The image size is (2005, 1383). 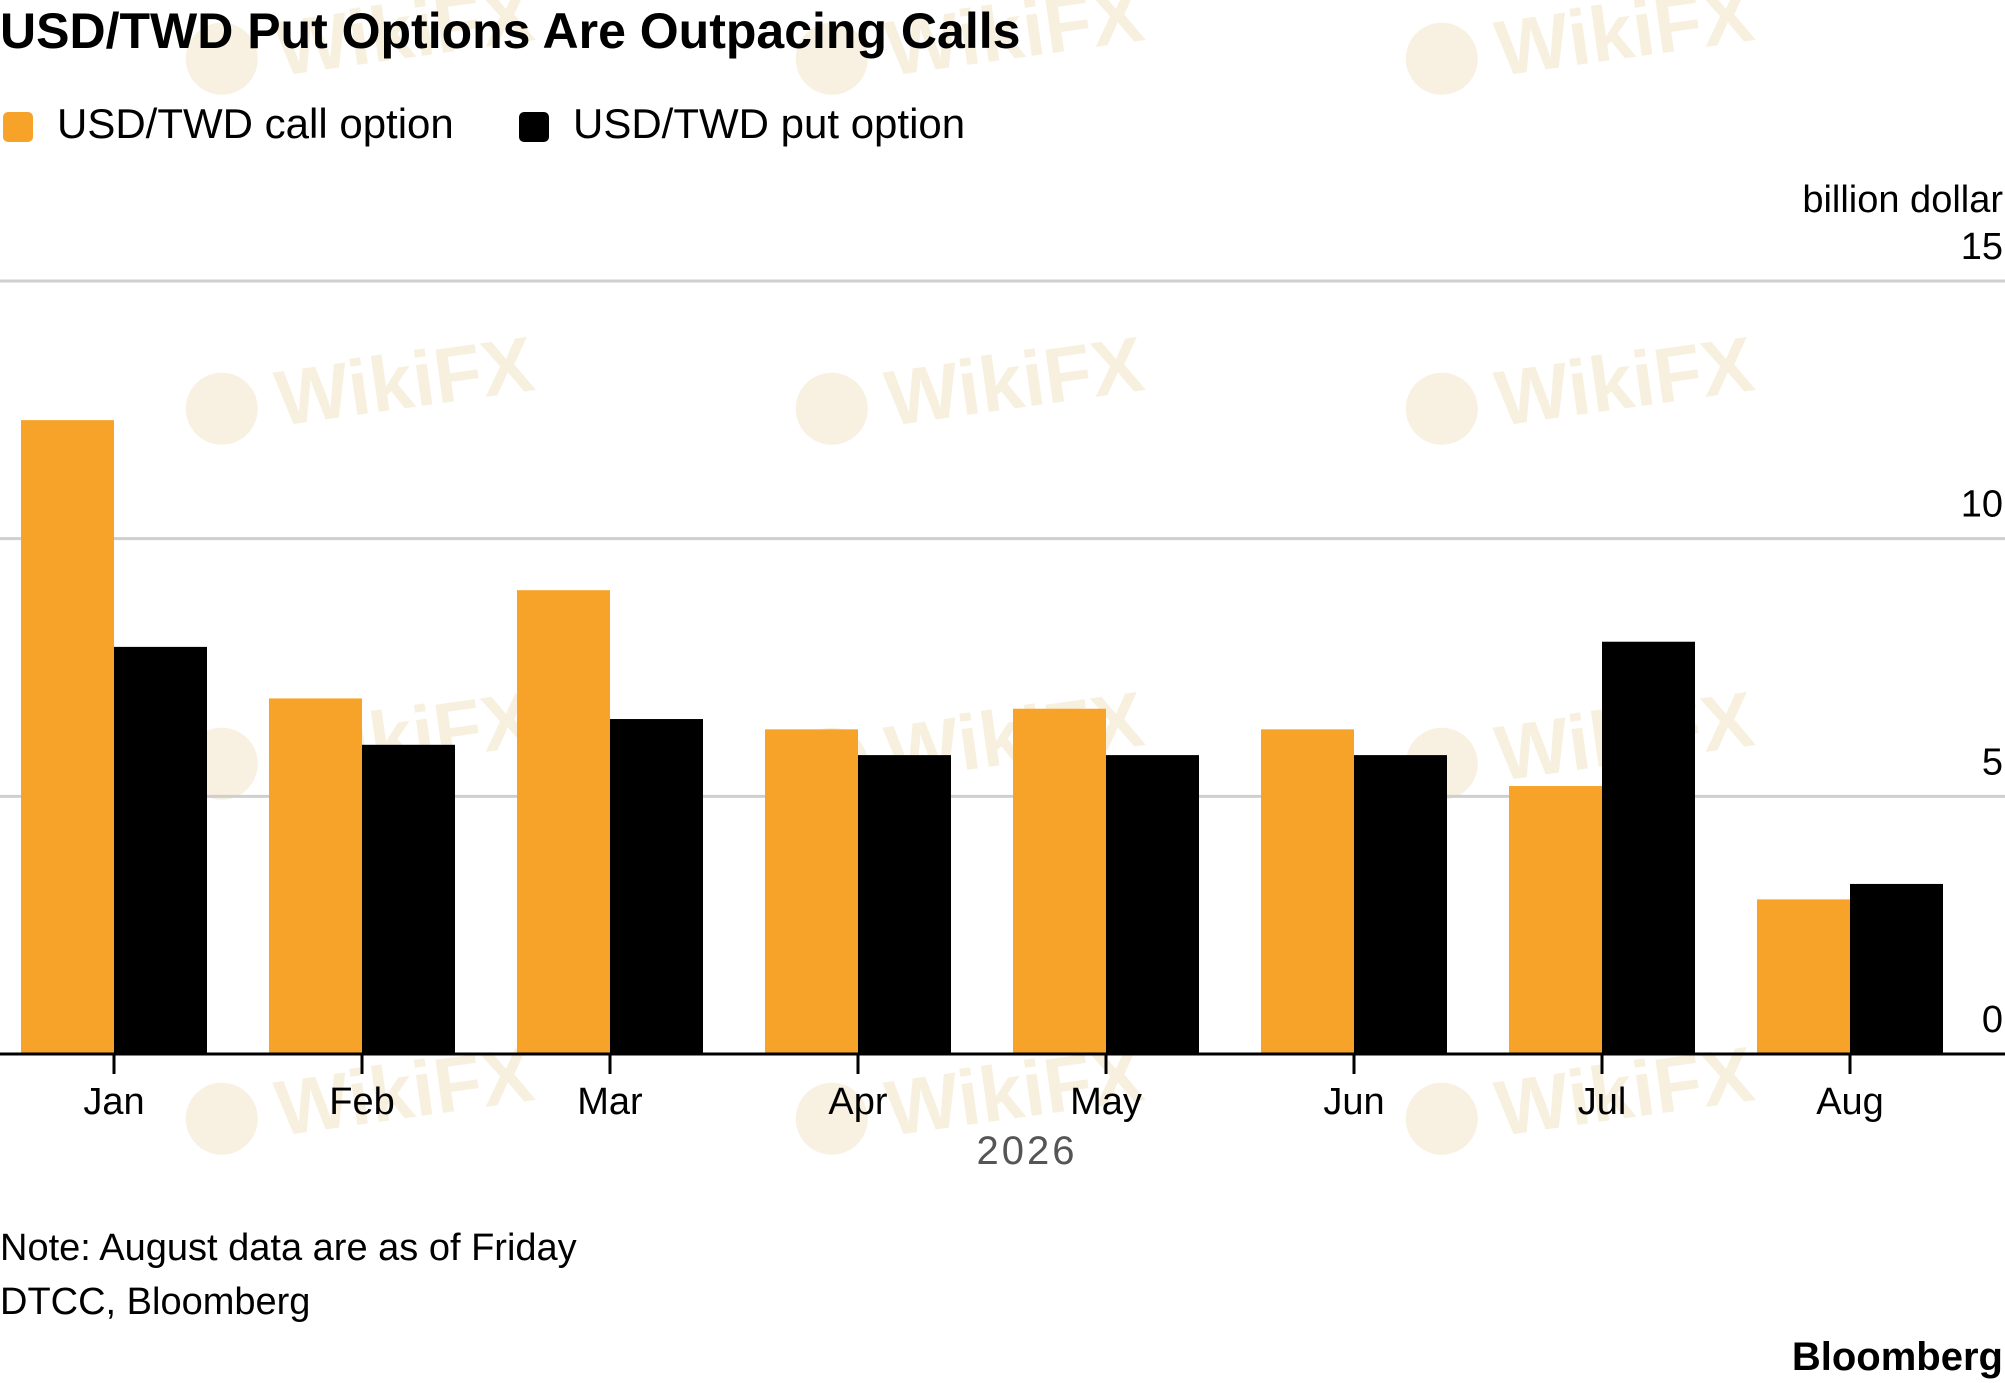 I want to click on bar-put-mar, so click(x=656, y=886).